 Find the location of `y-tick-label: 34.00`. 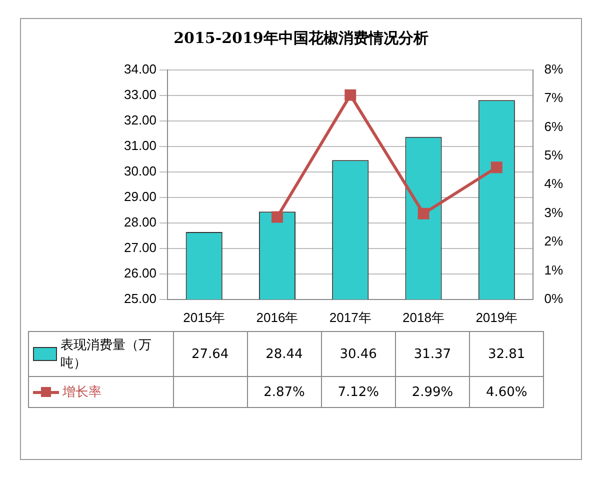

y-tick-label: 34.00 is located at coordinates (140, 68).